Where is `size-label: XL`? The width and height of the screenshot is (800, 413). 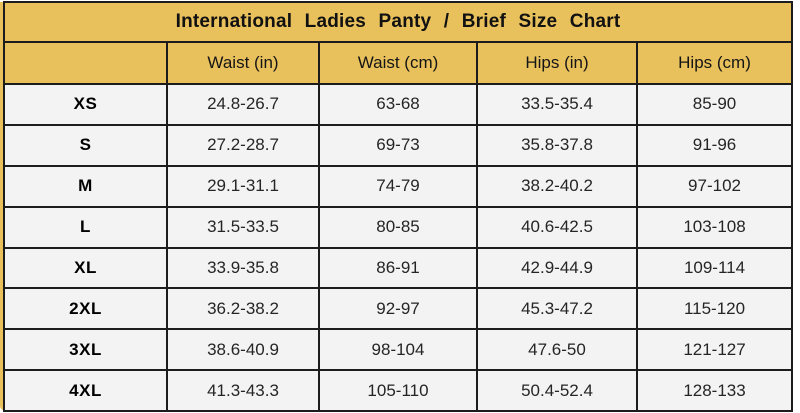
size-label: XL is located at coordinates (85, 268).